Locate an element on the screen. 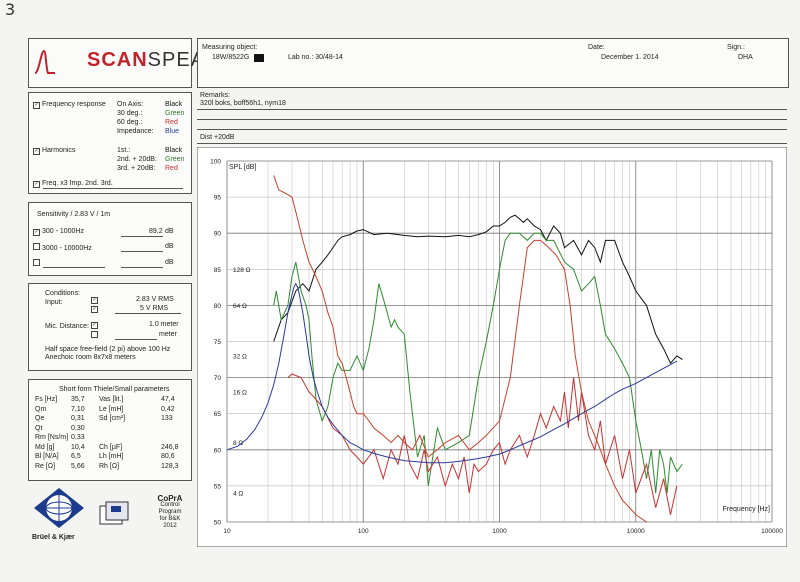  h3-color: Red is located at coordinates (171, 168).